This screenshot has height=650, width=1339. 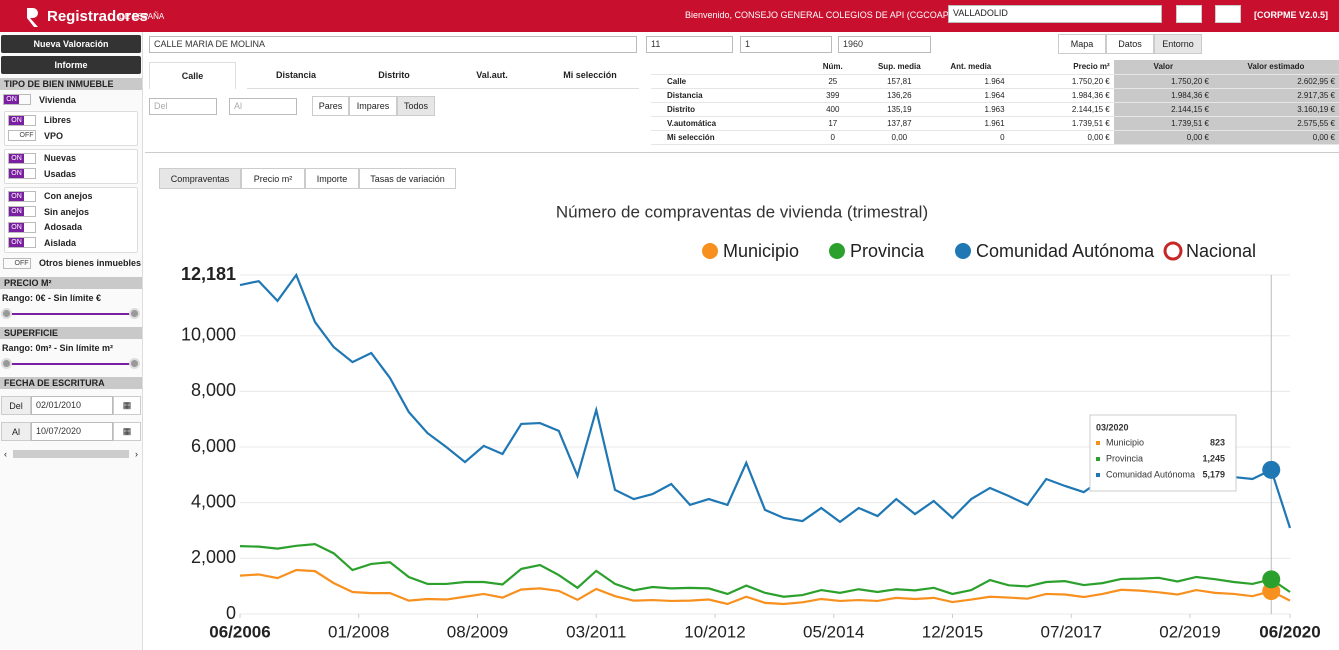 What do you see at coordinates (373, 106) in the screenshot?
I see `parity-button: Impares` at bounding box center [373, 106].